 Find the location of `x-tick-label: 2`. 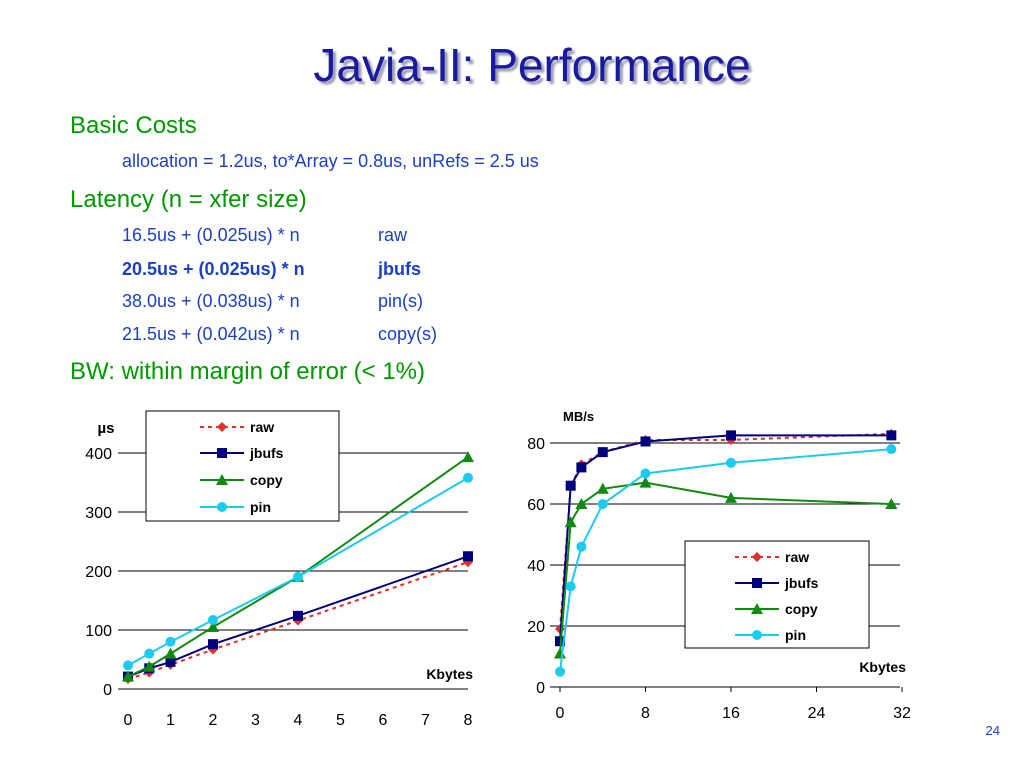

x-tick-label: 2 is located at coordinates (213, 720).